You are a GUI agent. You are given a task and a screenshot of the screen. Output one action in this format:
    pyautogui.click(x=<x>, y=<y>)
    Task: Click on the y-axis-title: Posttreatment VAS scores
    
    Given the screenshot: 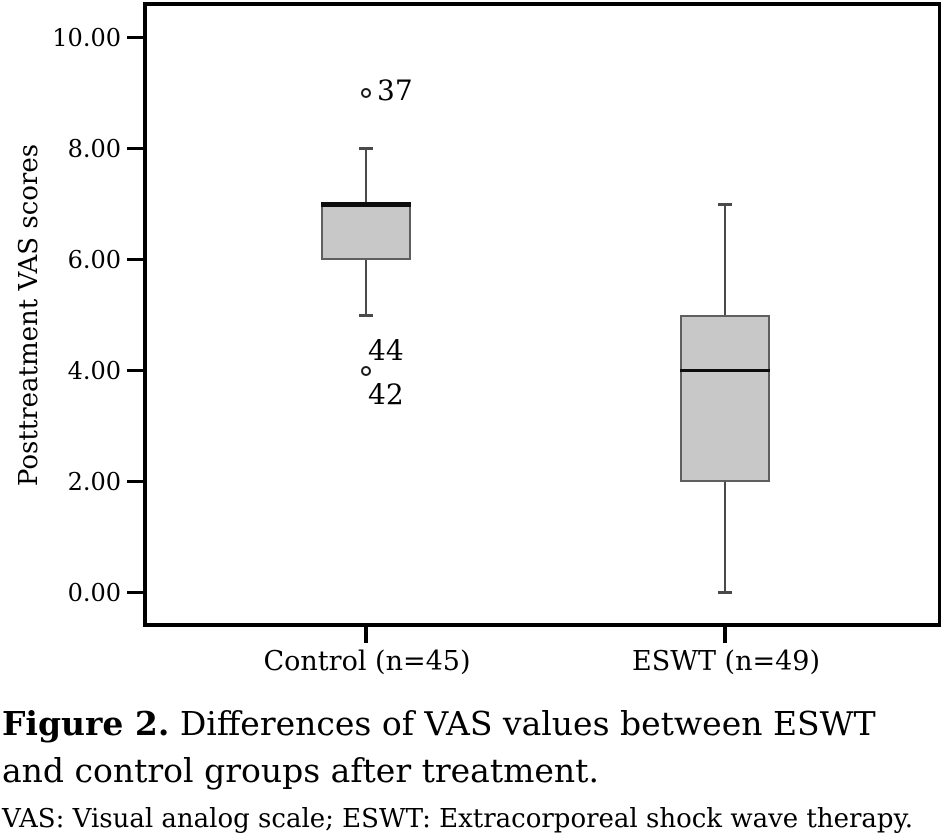 What is the action you would take?
    pyautogui.click(x=29, y=315)
    